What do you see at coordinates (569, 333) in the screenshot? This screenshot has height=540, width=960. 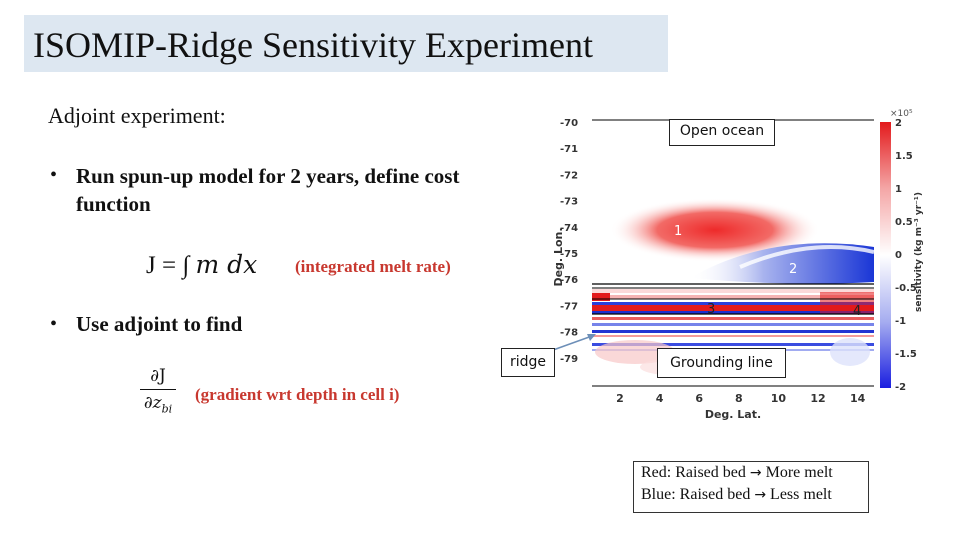 I see `y-tick-label: -78` at bounding box center [569, 333].